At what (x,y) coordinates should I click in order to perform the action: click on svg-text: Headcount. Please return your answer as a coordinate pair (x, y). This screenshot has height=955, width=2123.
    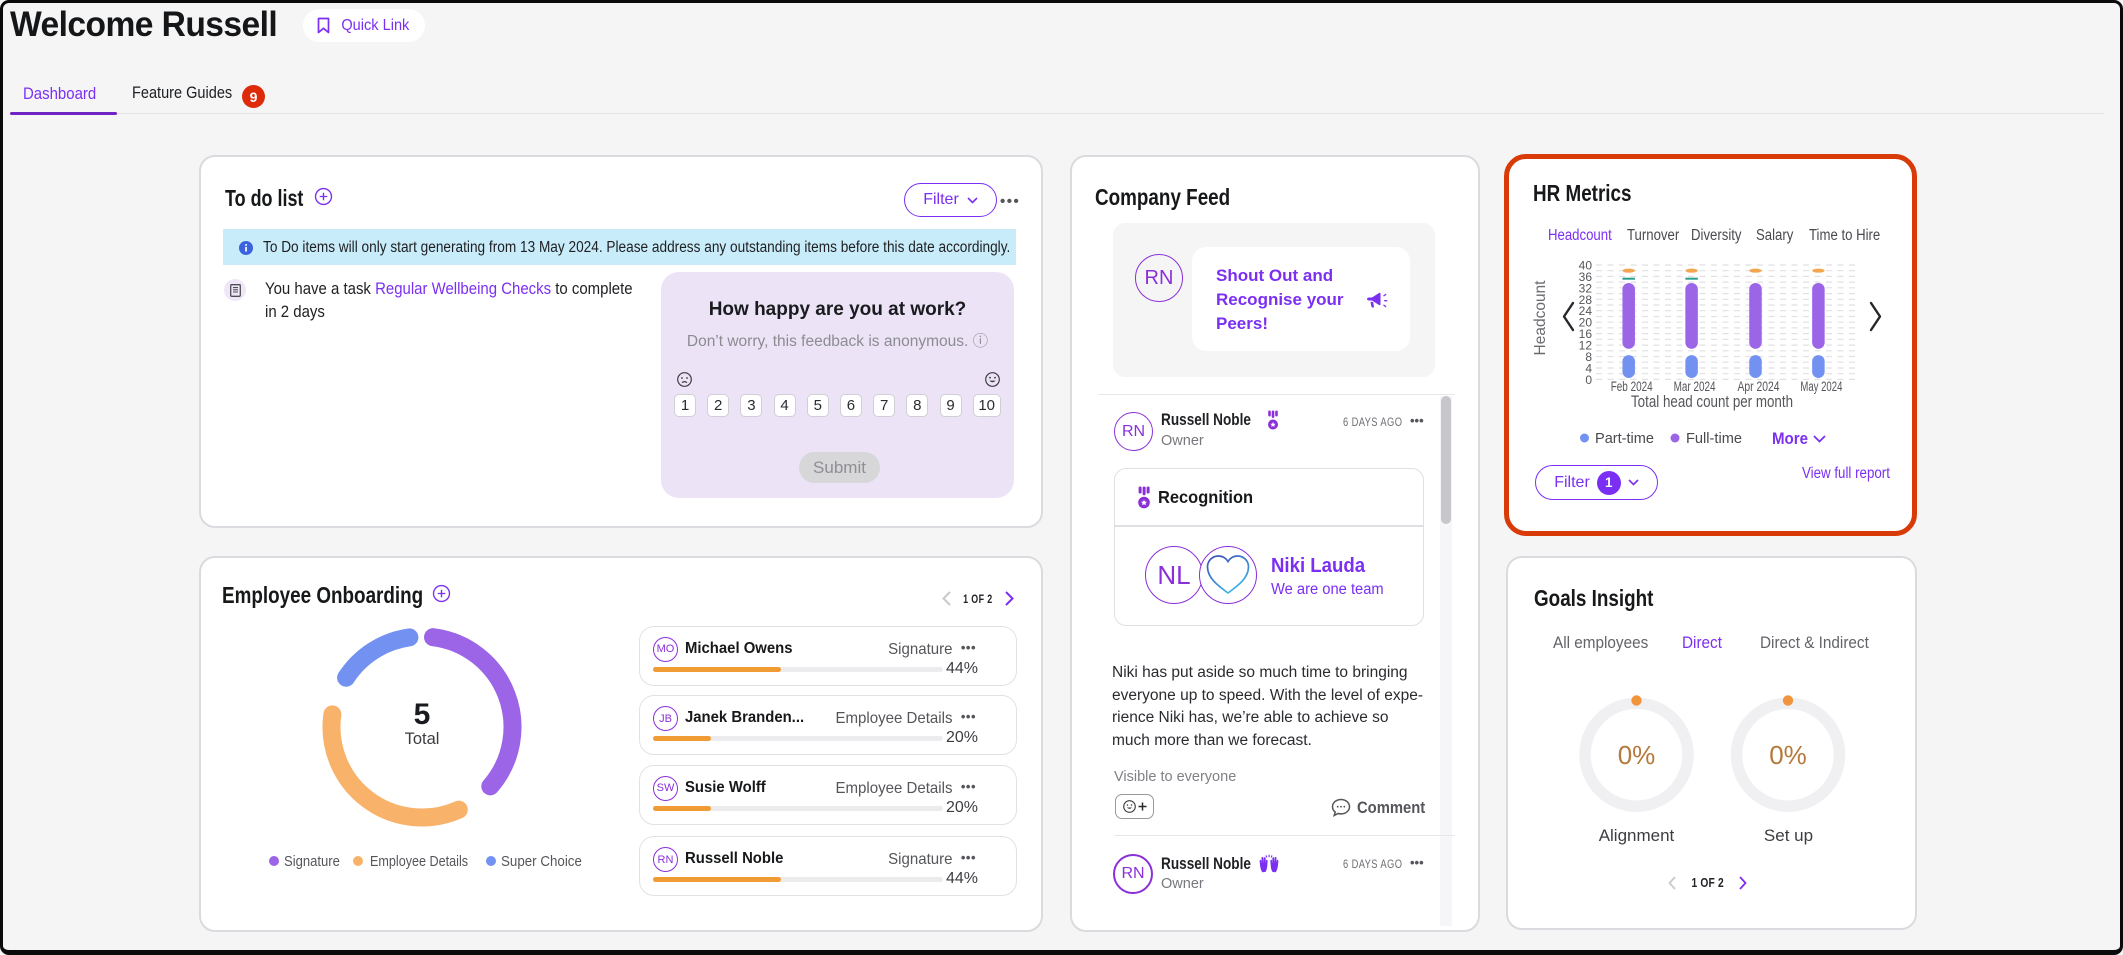
    Looking at the image, I should click on (1540, 318).